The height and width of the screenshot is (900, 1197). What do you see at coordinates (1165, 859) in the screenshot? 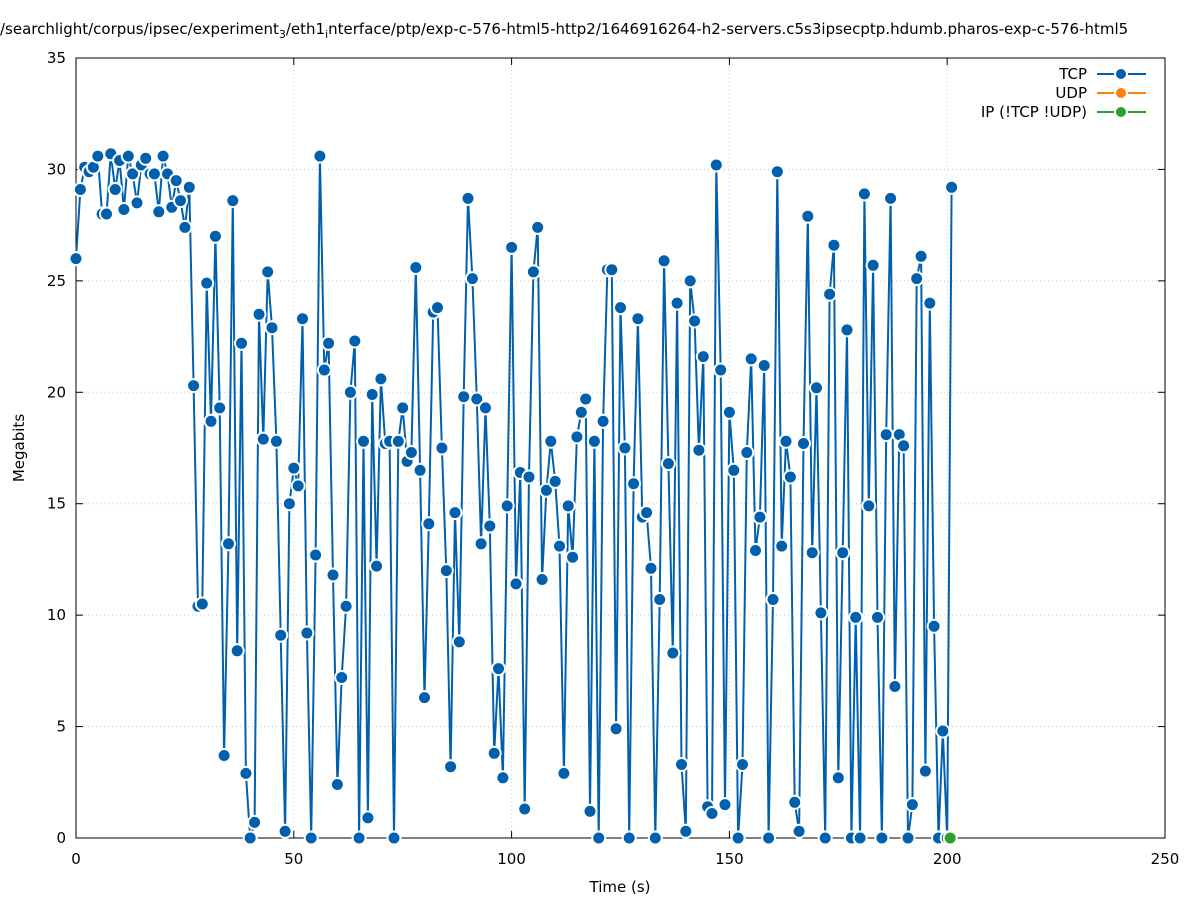
I see `x-tick-label: 250` at bounding box center [1165, 859].